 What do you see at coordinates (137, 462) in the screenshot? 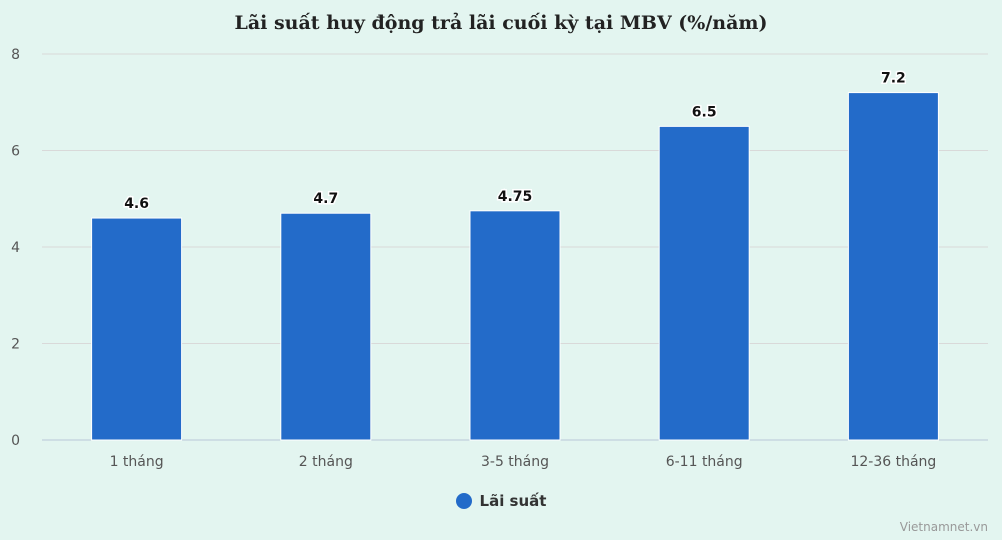
I see `x-tick-label: 1 tháng` at bounding box center [137, 462].